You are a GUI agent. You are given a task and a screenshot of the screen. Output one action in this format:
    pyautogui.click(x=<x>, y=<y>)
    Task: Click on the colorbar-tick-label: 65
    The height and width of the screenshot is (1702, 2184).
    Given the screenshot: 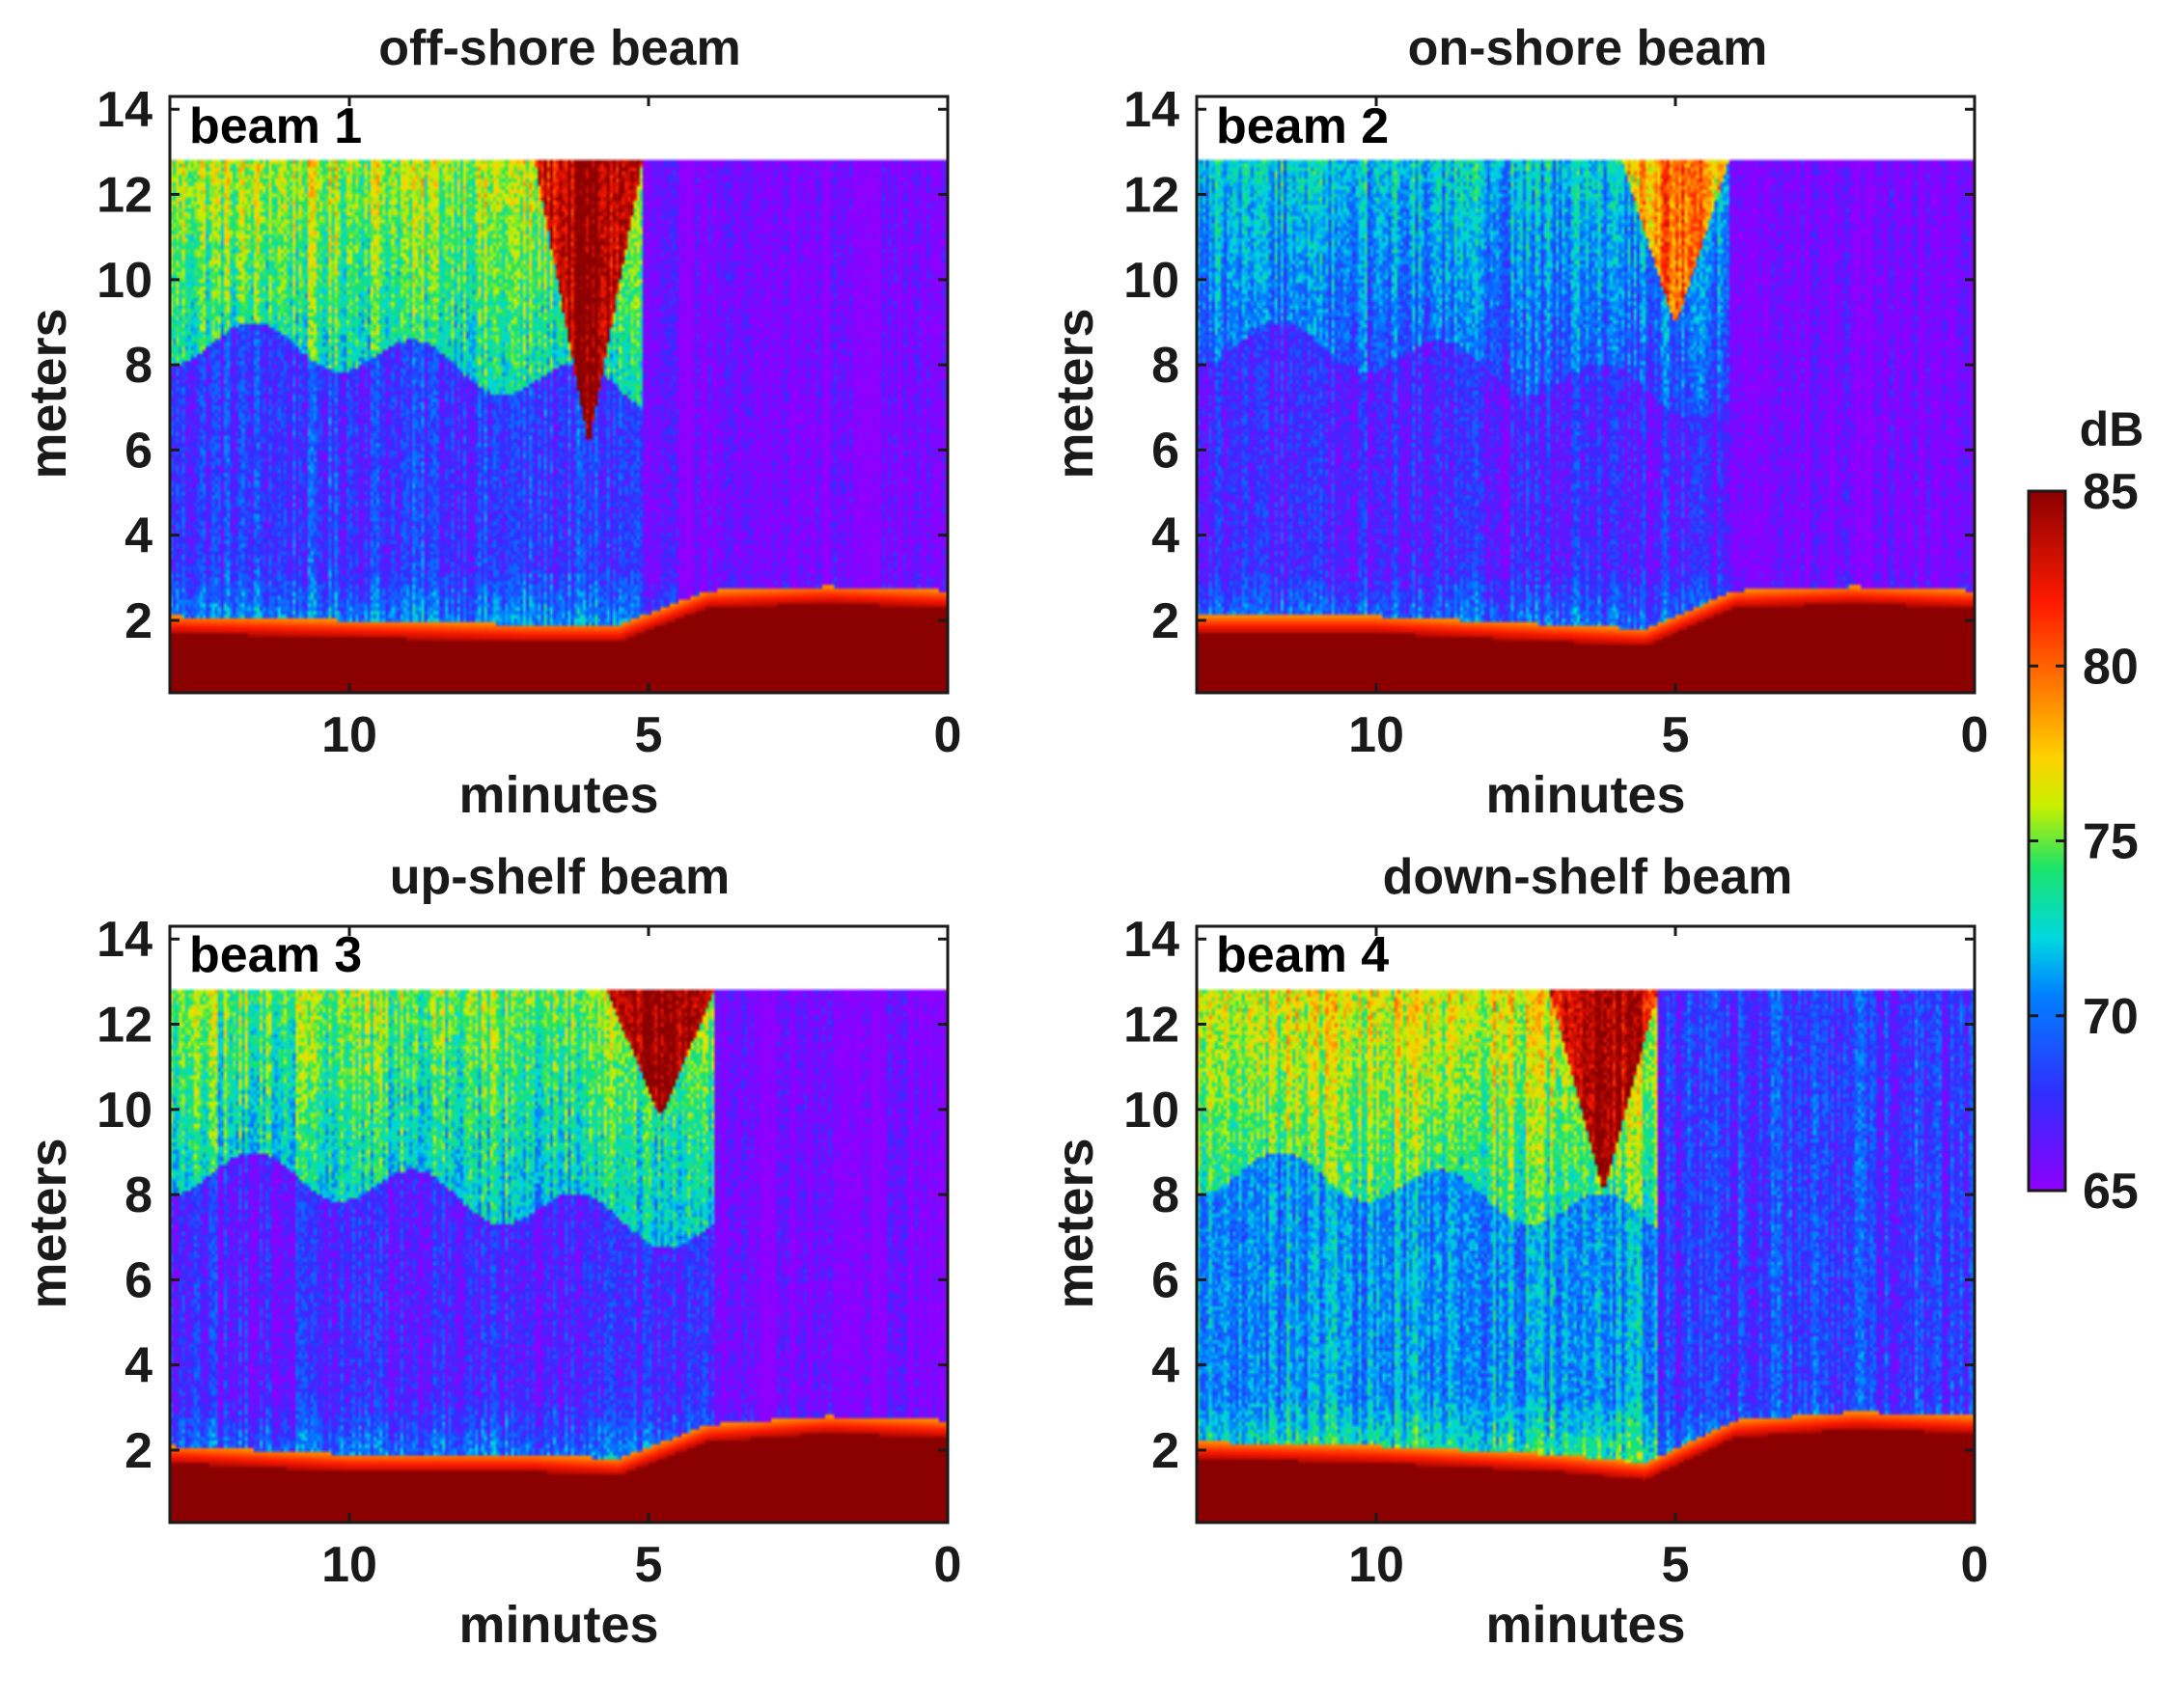 What is the action you would take?
    pyautogui.click(x=2111, y=1192)
    